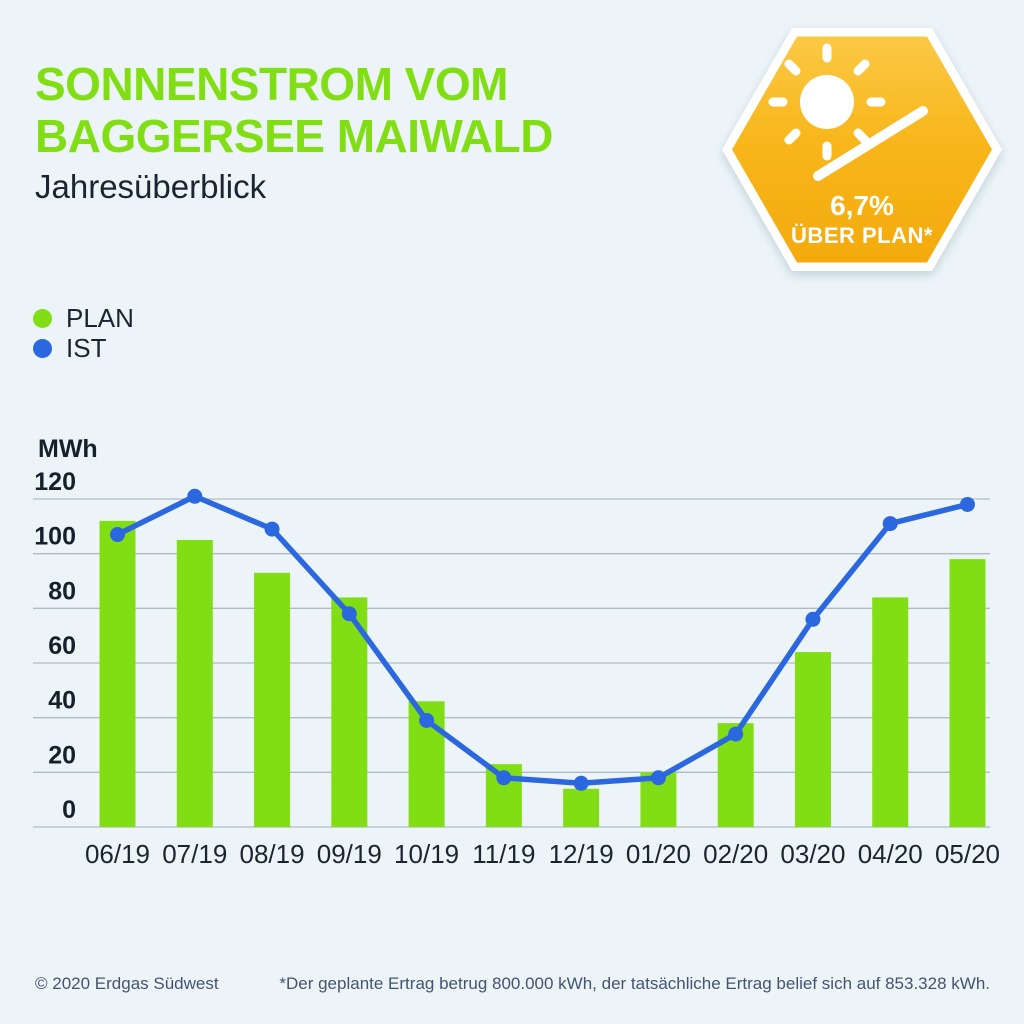 The width and height of the screenshot is (1024, 1024). I want to click on title-line-2: BAGGERSEE MAIWALD, so click(294, 136).